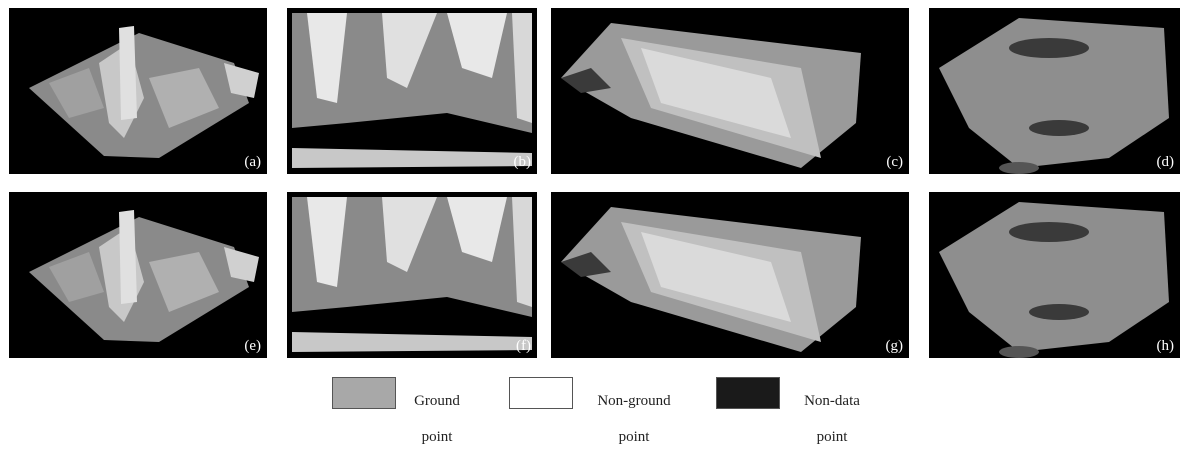  Describe the element at coordinates (523, 346) in the screenshot. I see `panel-label: (f)` at that location.